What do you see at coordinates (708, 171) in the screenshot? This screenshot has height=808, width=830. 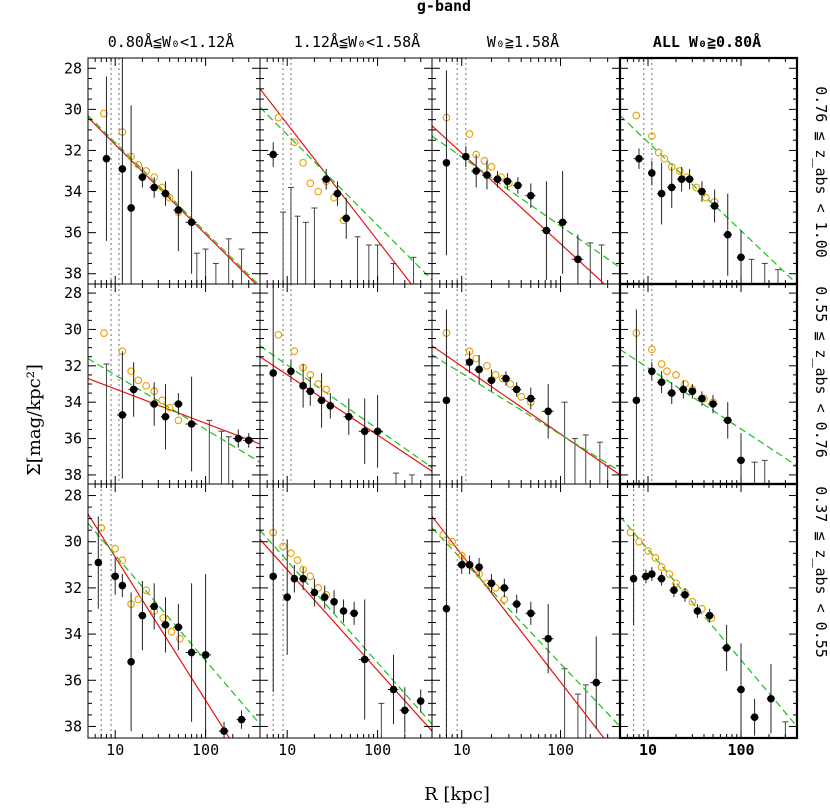 I see `panel-r1c4` at bounding box center [708, 171].